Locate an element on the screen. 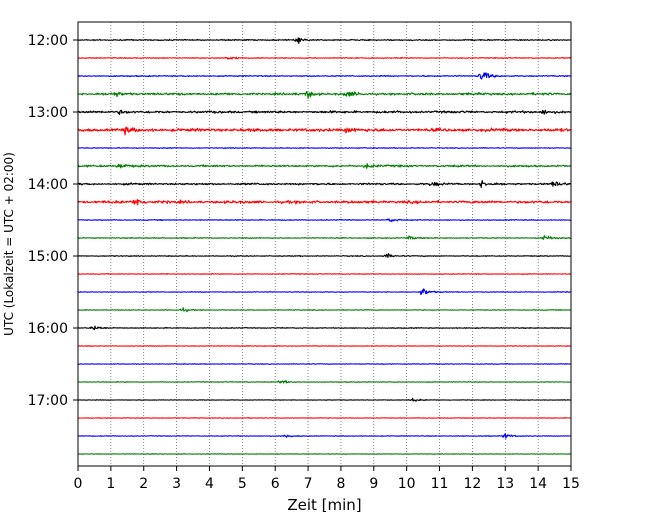  x-tick-label-11: 11 is located at coordinates (440, 484).